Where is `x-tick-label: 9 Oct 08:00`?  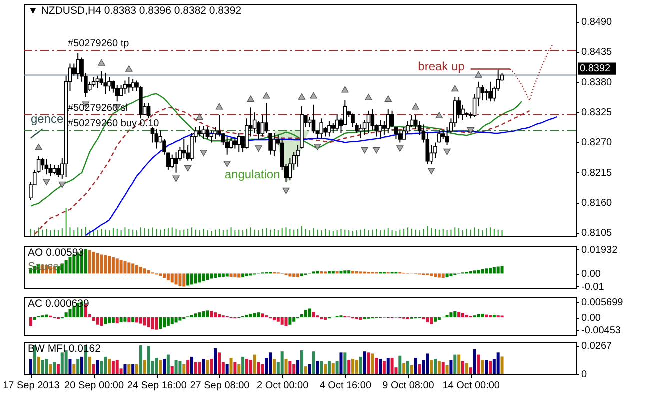 x-tick-label: 9 Oct 08:00 is located at coordinates (408, 386).